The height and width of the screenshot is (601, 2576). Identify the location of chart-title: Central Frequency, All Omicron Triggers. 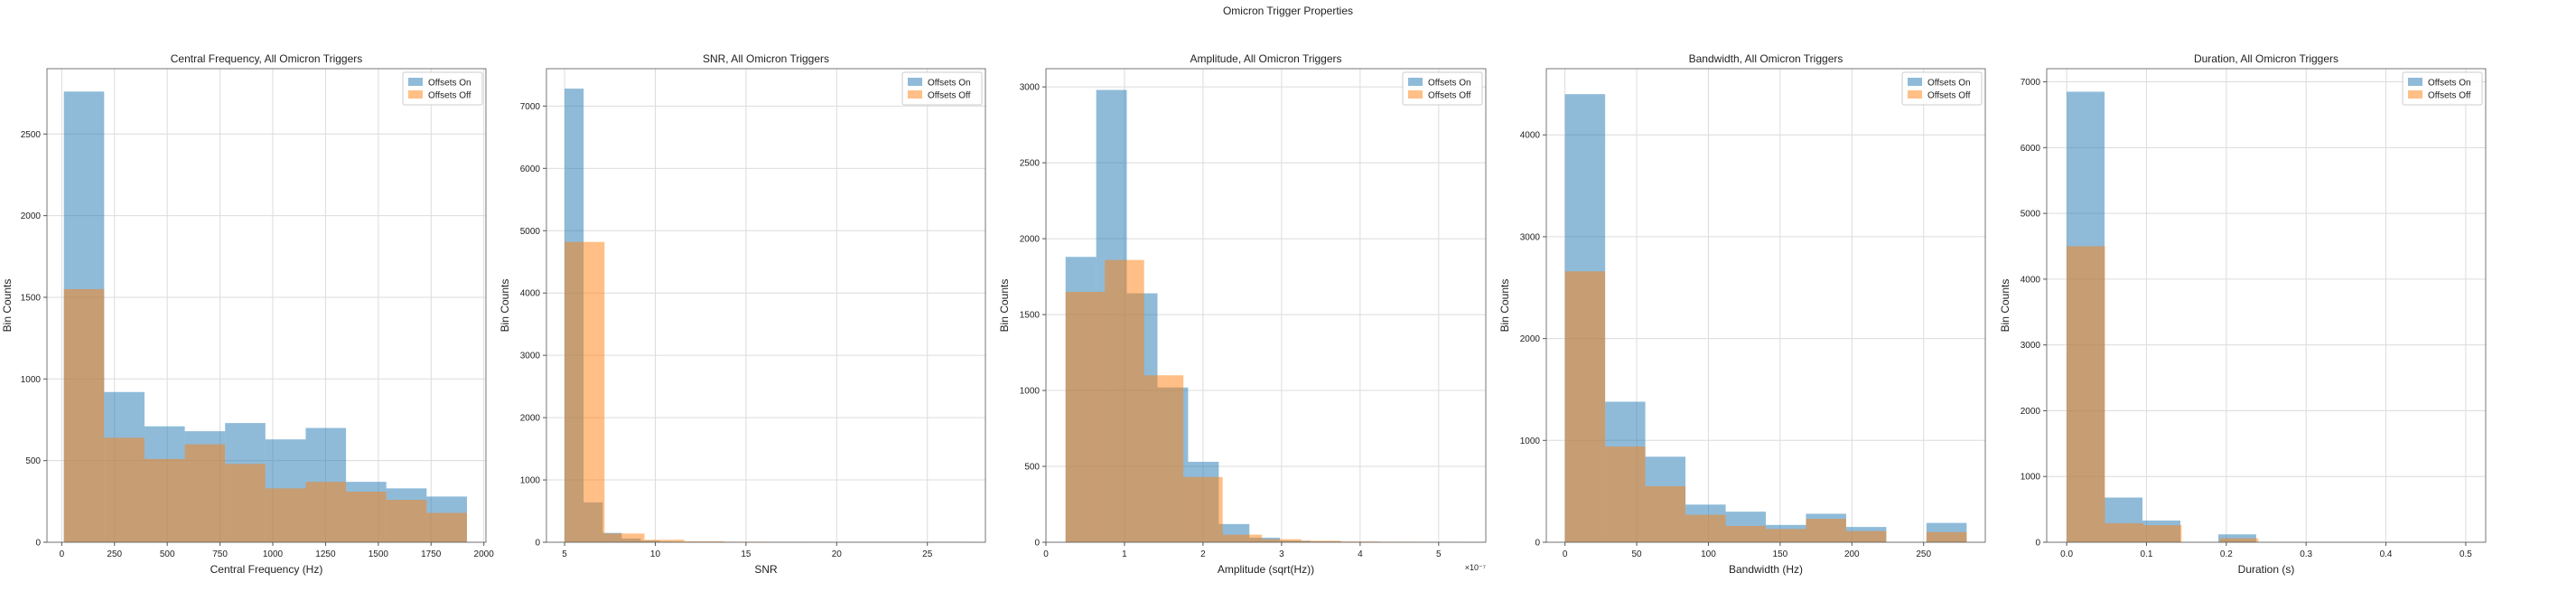
(267, 58).